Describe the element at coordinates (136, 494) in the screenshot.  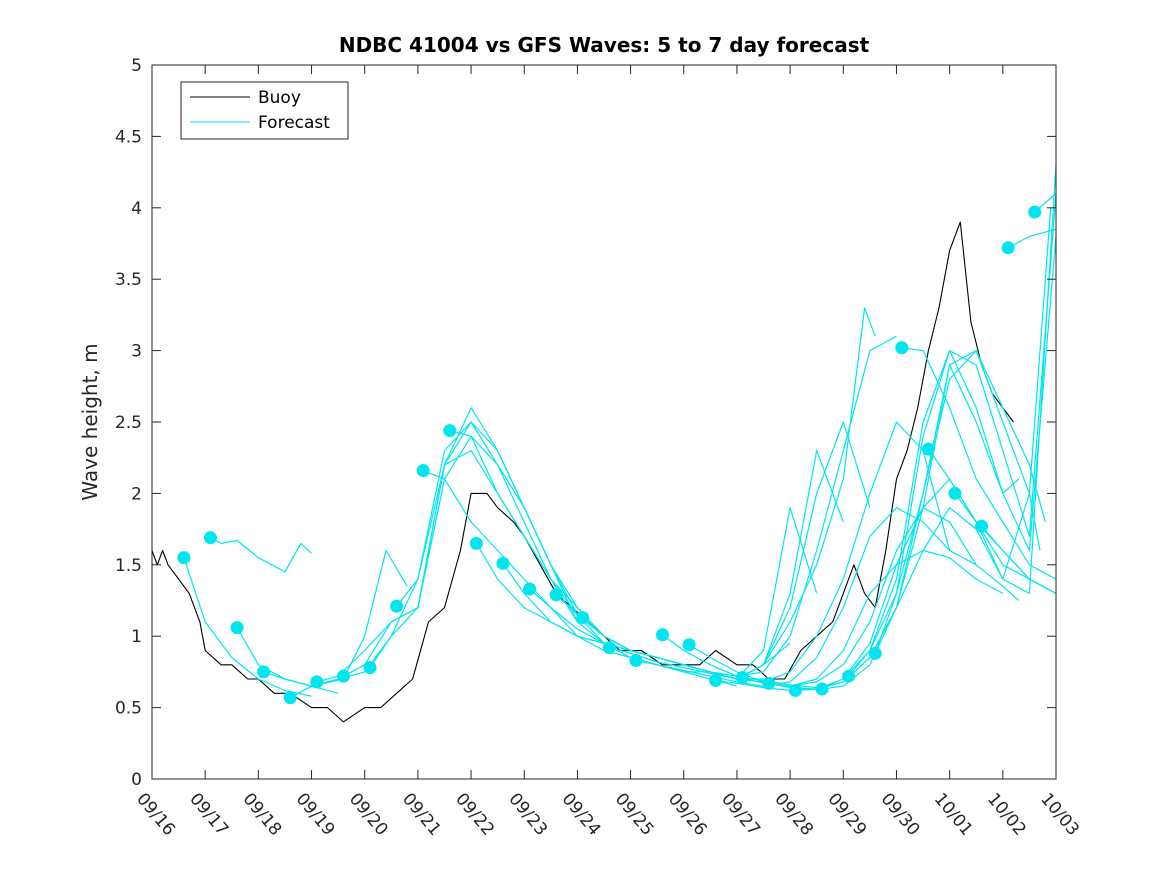
I see `y-tick-label: 2` at that location.